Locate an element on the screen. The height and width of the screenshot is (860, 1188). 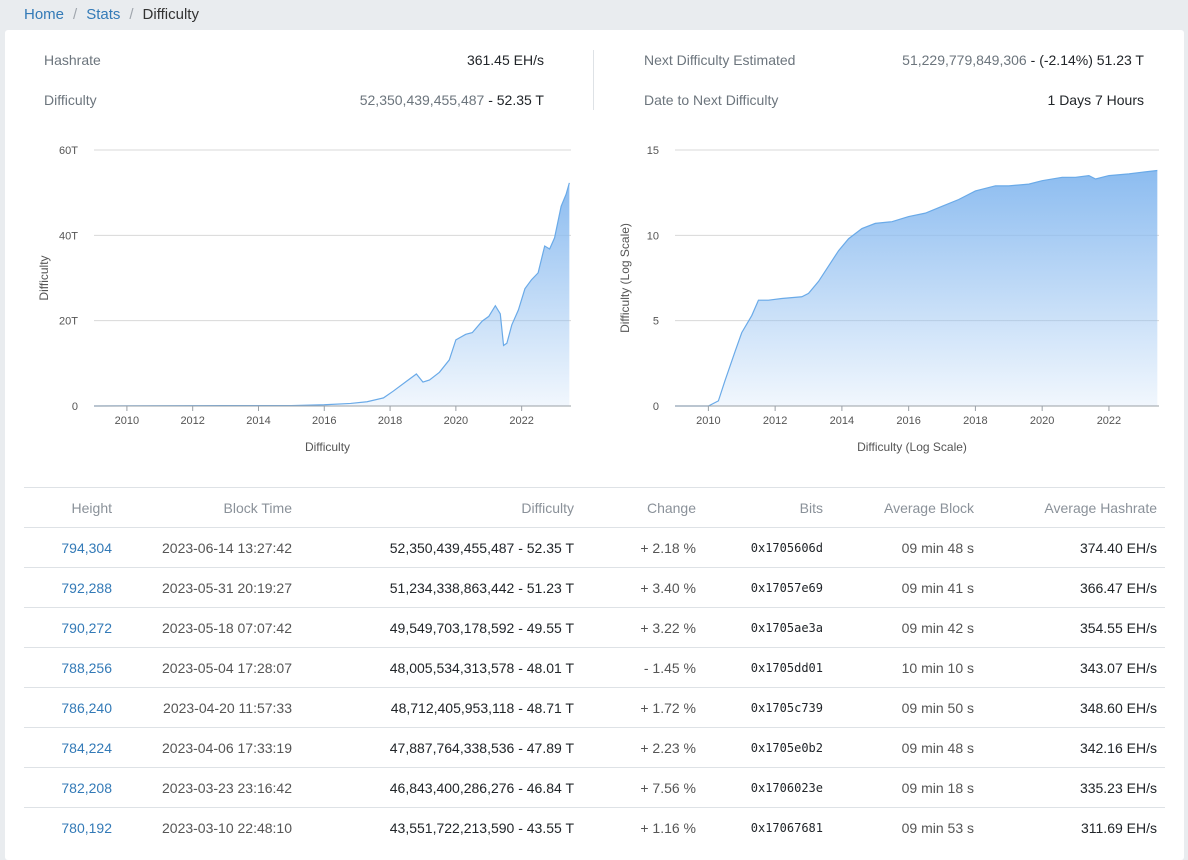
y-tick-label: 40T is located at coordinates (68, 236).